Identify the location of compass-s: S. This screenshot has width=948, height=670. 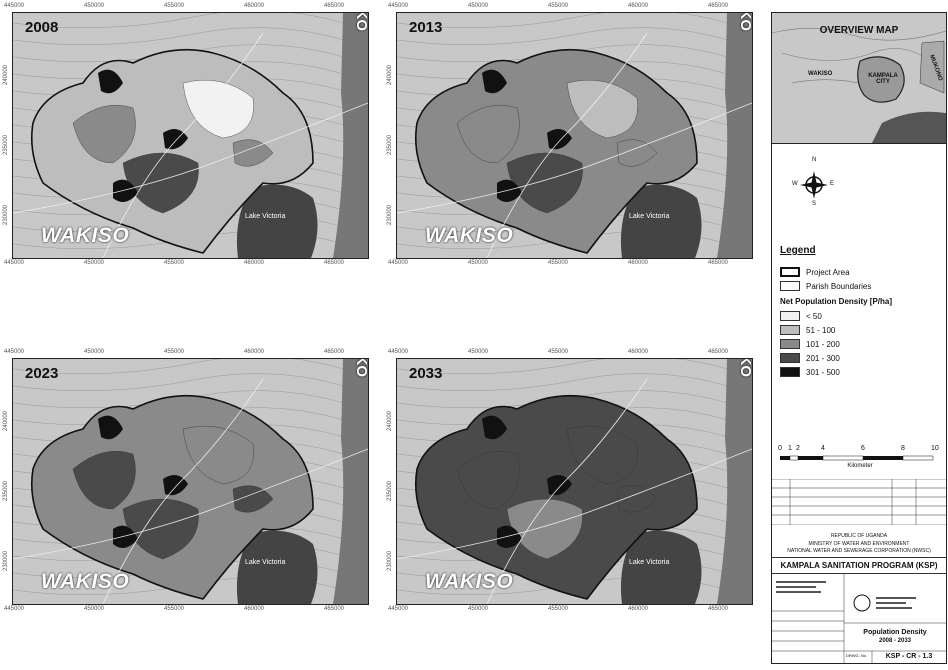
(814, 204).